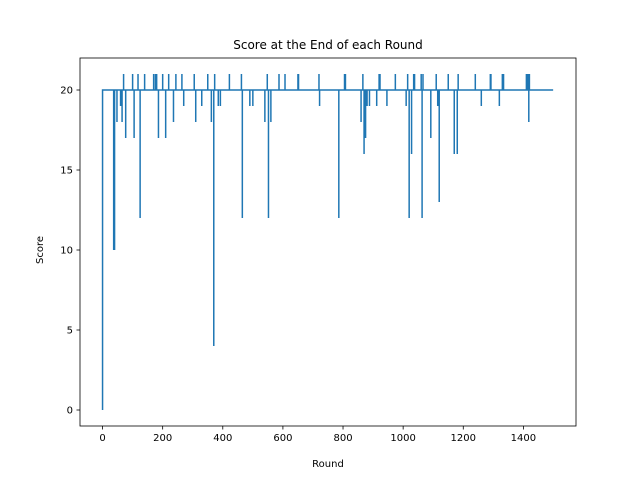  What do you see at coordinates (328, 45) in the screenshot?
I see `chart-title: Score at the End of each Round` at bounding box center [328, 45].